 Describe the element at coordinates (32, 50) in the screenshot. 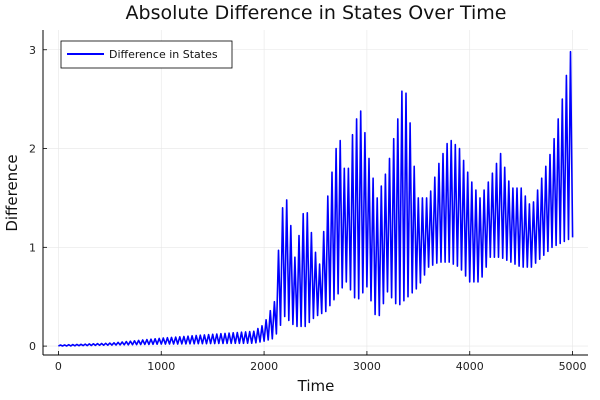

I see `y-tick-label: 3` at that location.